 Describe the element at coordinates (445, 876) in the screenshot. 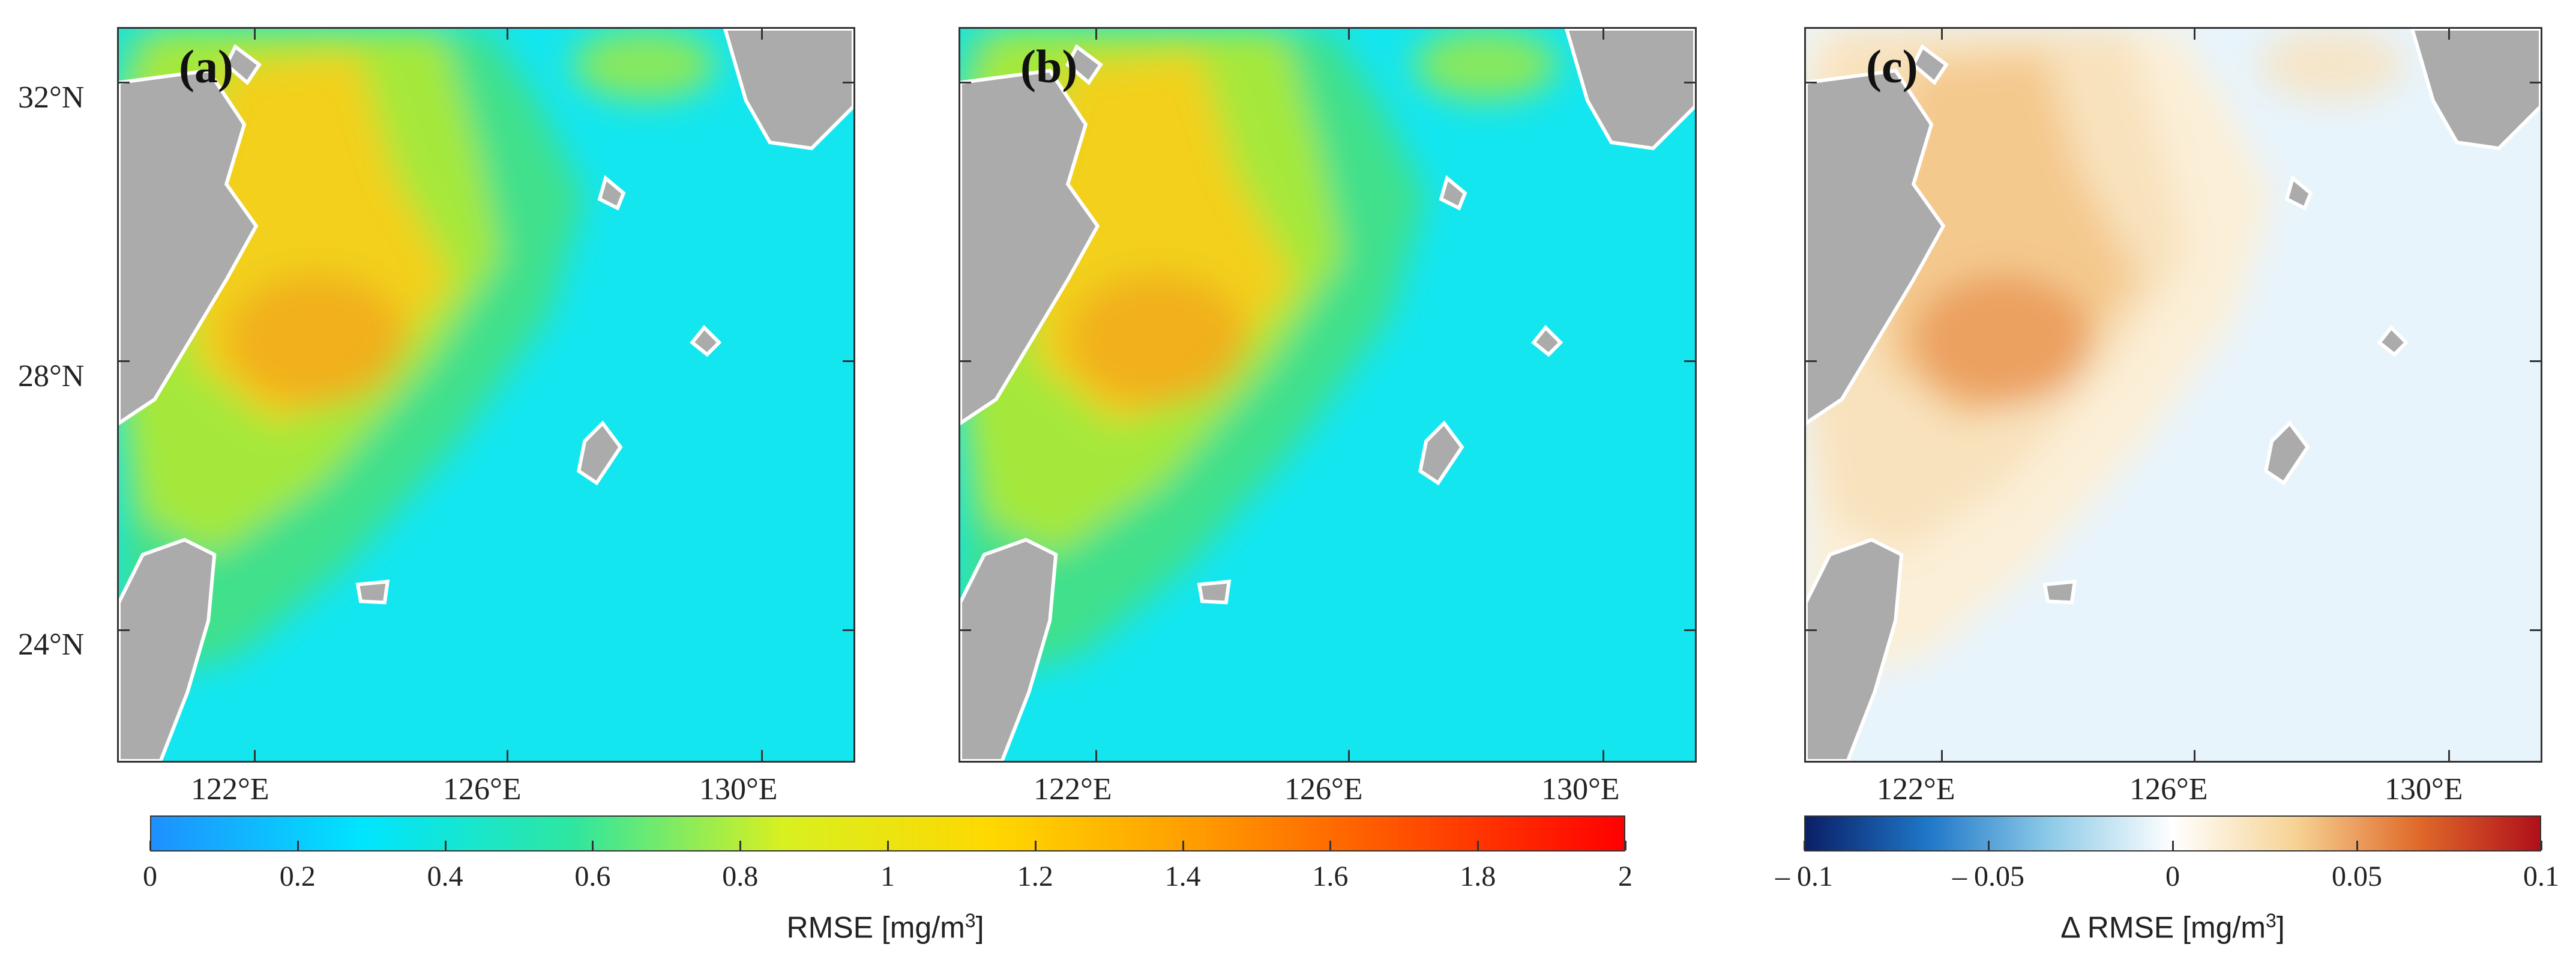

I see `colorbar-tick-label: 0.4` at that location.